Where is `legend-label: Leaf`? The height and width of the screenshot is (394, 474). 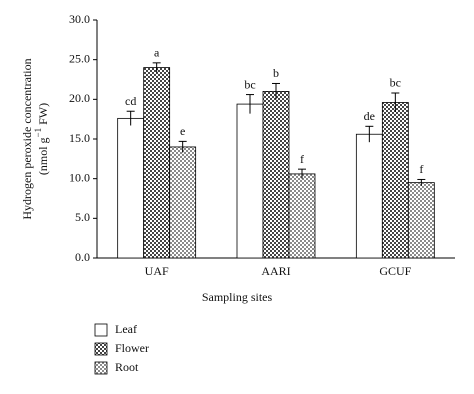
legend-label: Leaf is located at coordinates (126, 329).